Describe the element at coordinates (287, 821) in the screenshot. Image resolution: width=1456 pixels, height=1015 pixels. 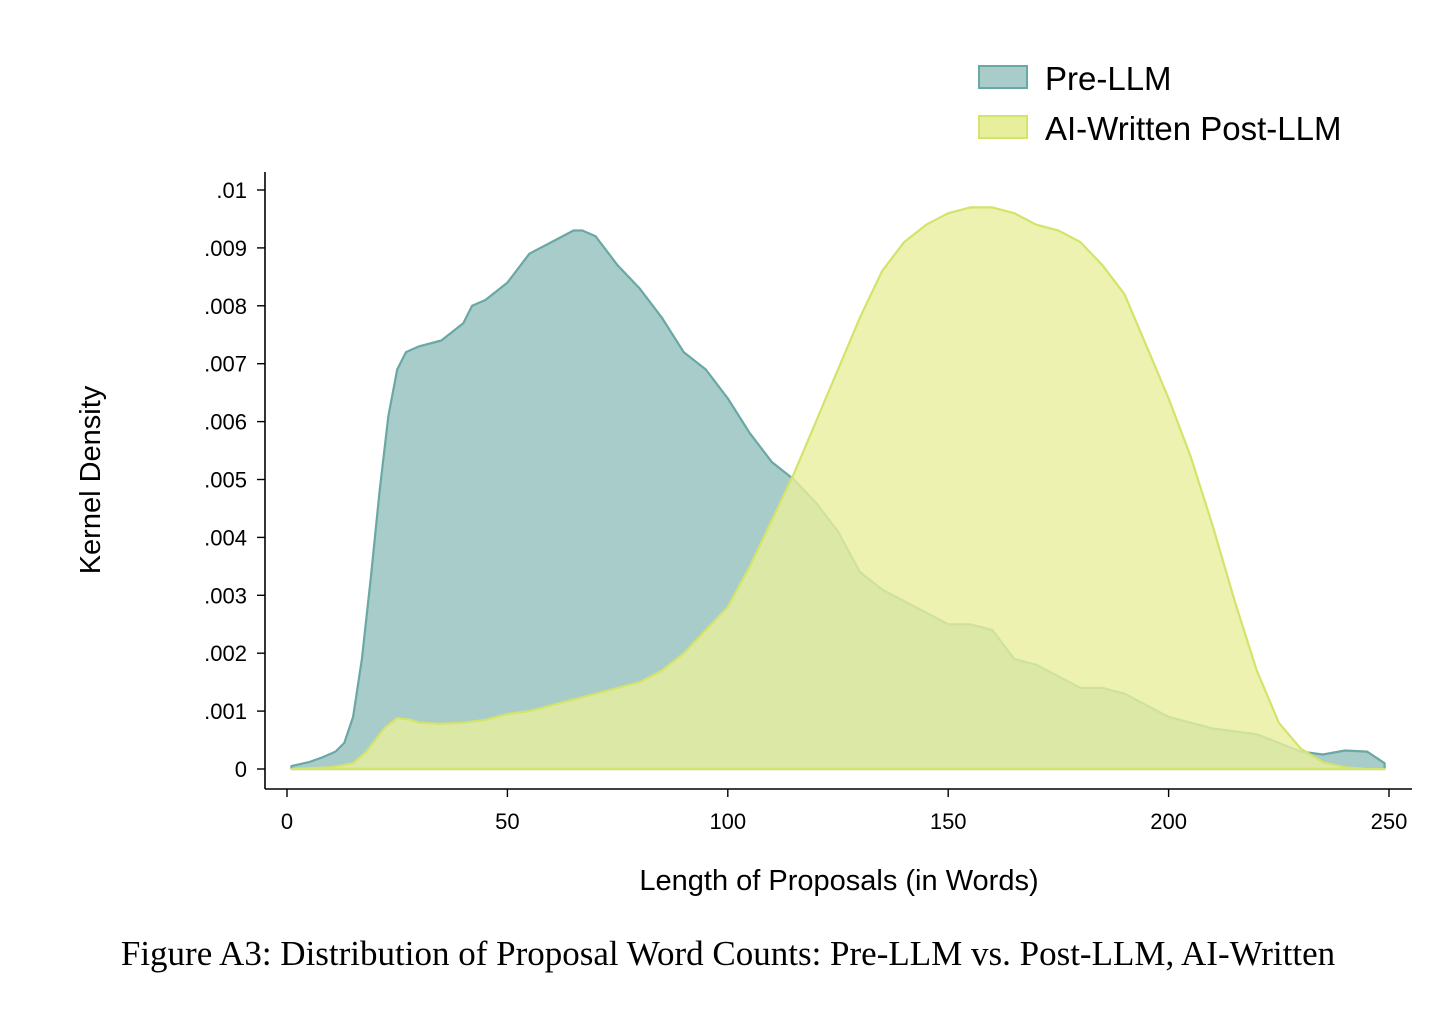
I see `x-tick-label: 0` at that location.